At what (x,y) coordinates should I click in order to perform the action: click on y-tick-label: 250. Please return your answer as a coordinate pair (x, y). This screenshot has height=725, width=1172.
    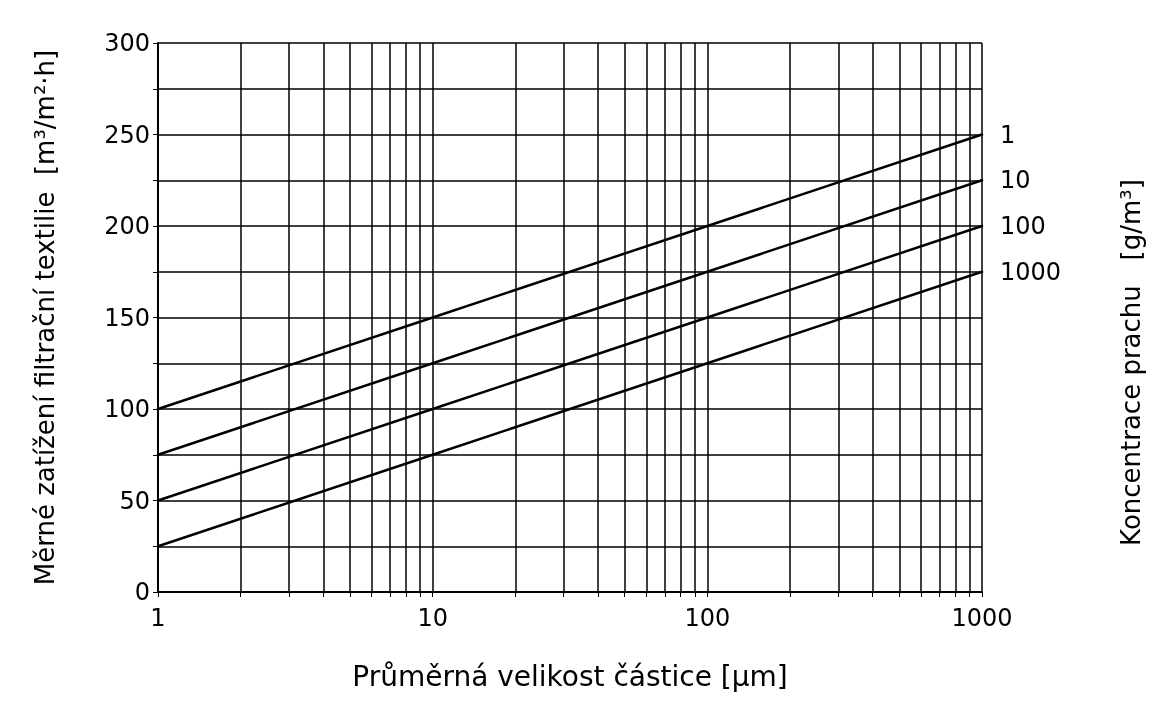
    Looking at the image, I should click on (127, 134).